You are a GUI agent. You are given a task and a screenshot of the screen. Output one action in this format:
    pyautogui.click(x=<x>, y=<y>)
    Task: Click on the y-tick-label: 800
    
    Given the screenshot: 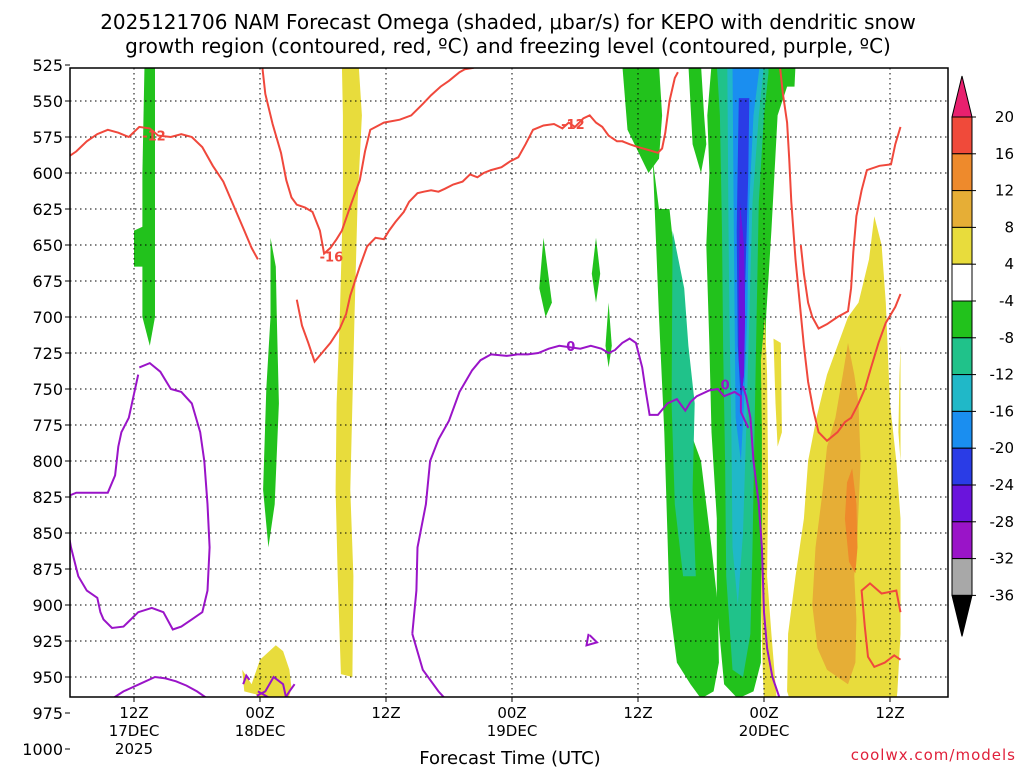 What is the action you would take?
    pyautogui.click(x=47, y=461)
    